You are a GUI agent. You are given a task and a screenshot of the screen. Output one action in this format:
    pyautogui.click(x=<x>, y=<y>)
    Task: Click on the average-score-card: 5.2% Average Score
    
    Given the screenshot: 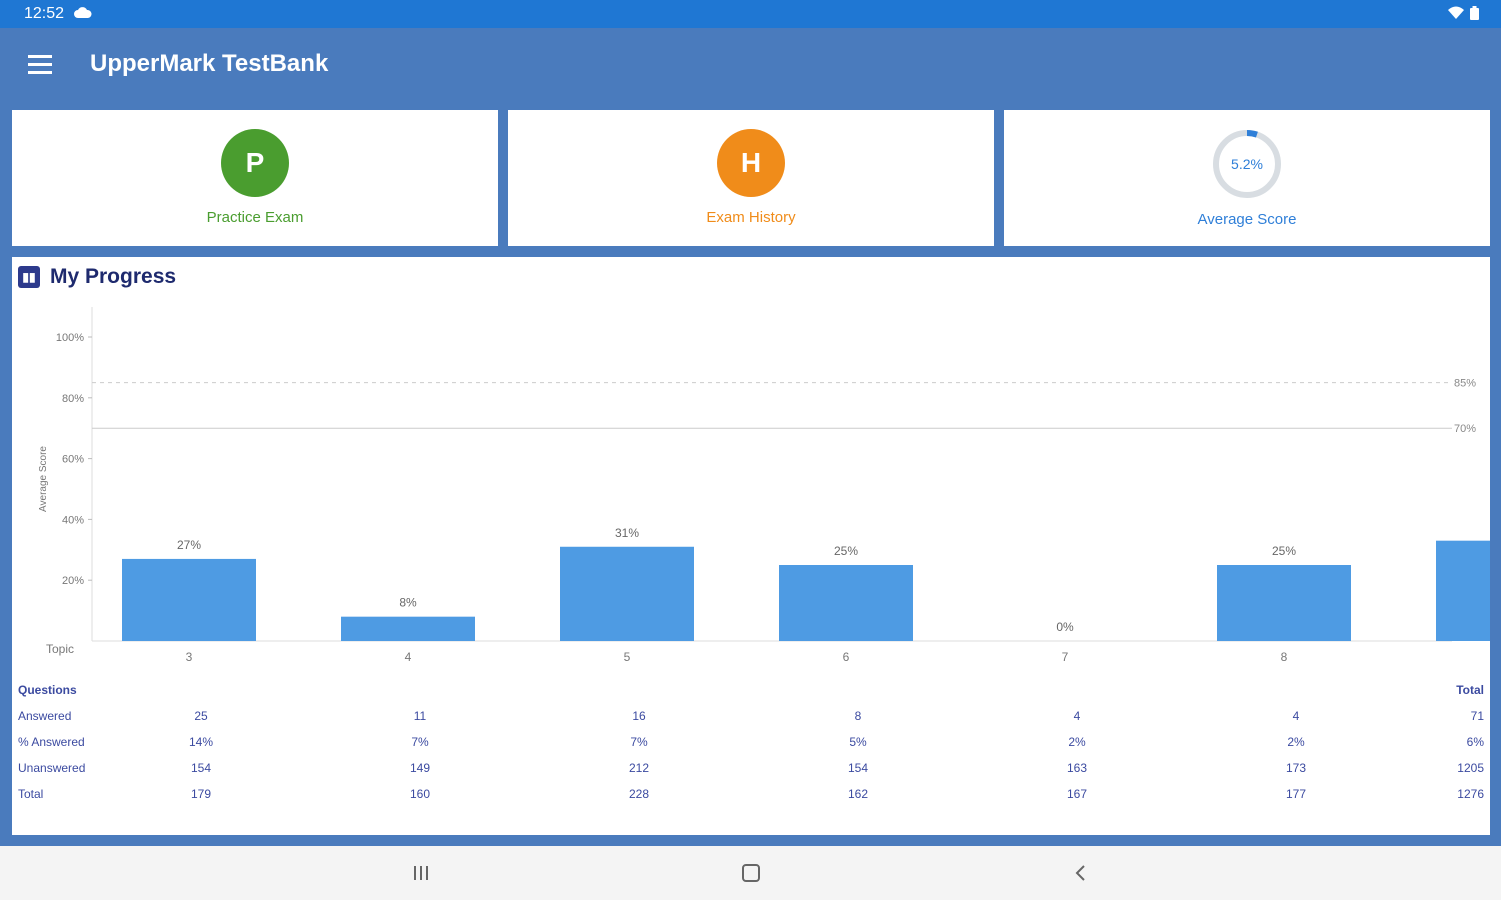 What is the action you would take?
    pyautogui.click(x=1247, y=178)
    